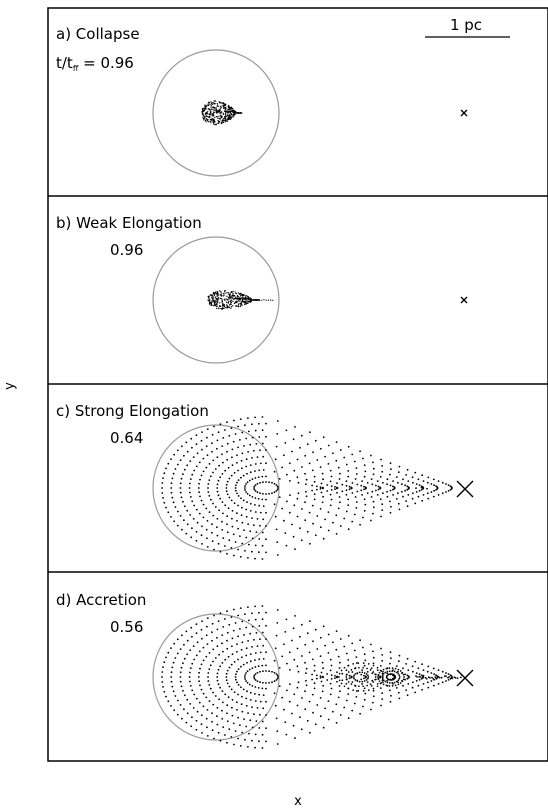 This screenshot has width=548, height=809. Describe the element at coordinates (262, 289) in the screenshot. I see `panel-b: b) Weak Elongation 0.96` at that location.